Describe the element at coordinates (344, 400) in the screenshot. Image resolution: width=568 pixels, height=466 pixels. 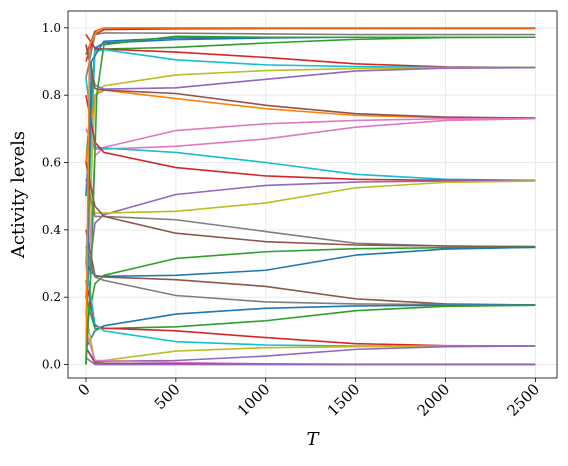
I see `x-tick-label: 1500` at that location.